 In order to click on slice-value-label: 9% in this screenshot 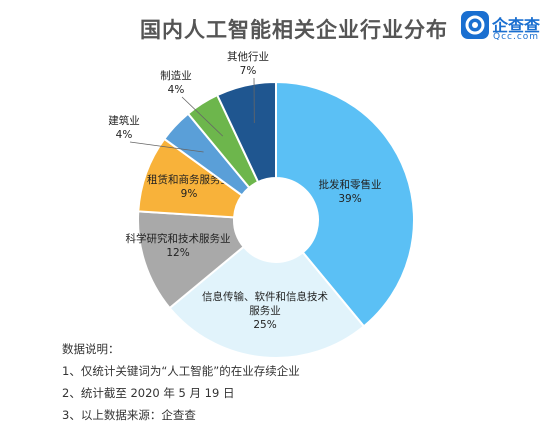, I will do `click(189, 194)`.